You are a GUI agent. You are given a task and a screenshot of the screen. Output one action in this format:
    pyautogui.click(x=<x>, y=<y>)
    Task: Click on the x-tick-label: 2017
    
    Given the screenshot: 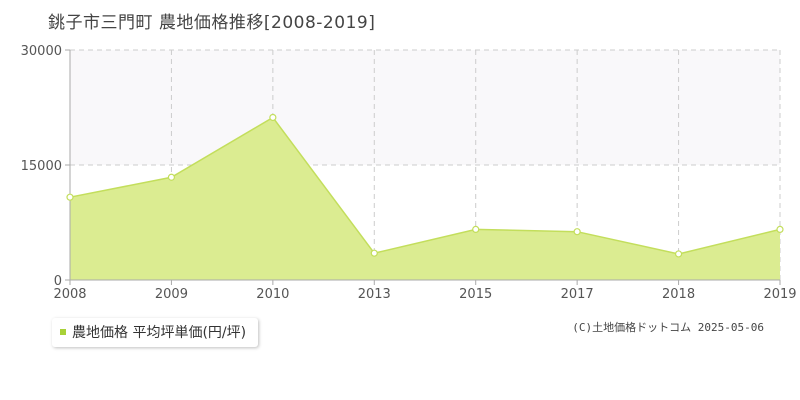 What is the action you would take?
    pyautogui.click(x=577, y=294)
    